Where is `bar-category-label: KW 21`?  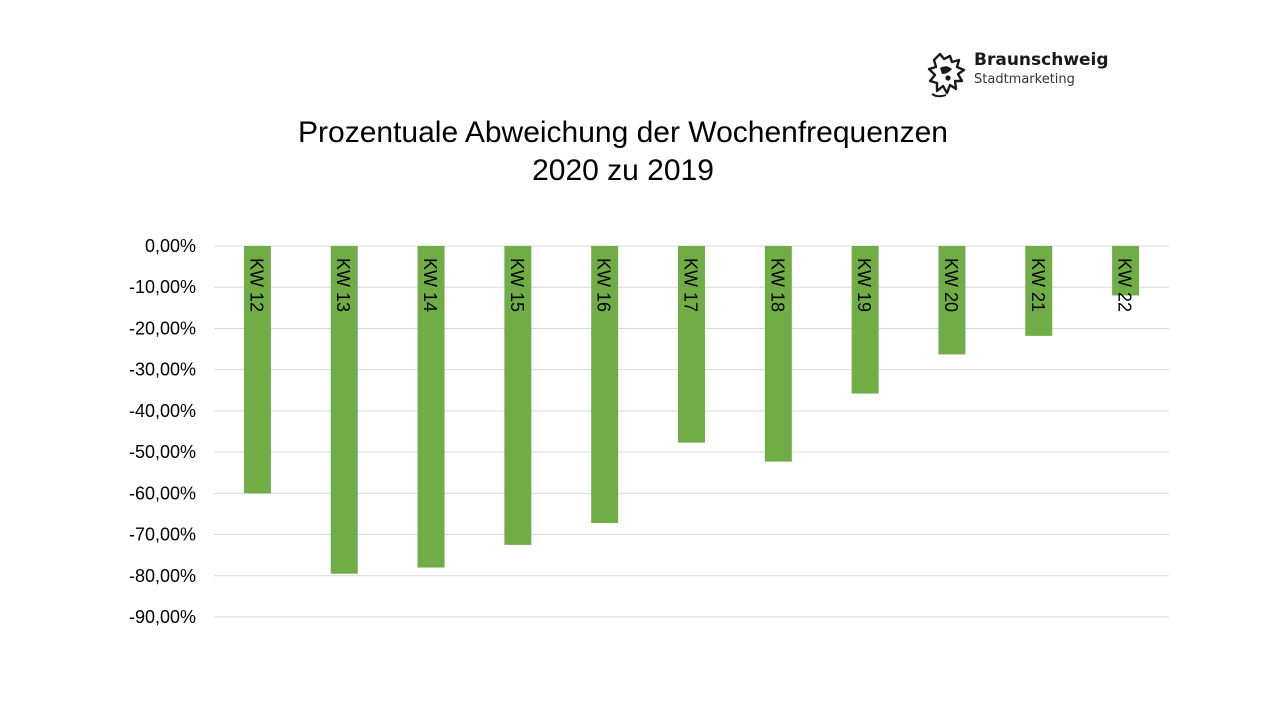
bar-category-label: KW 21 is located at coordinates (1038, 285).